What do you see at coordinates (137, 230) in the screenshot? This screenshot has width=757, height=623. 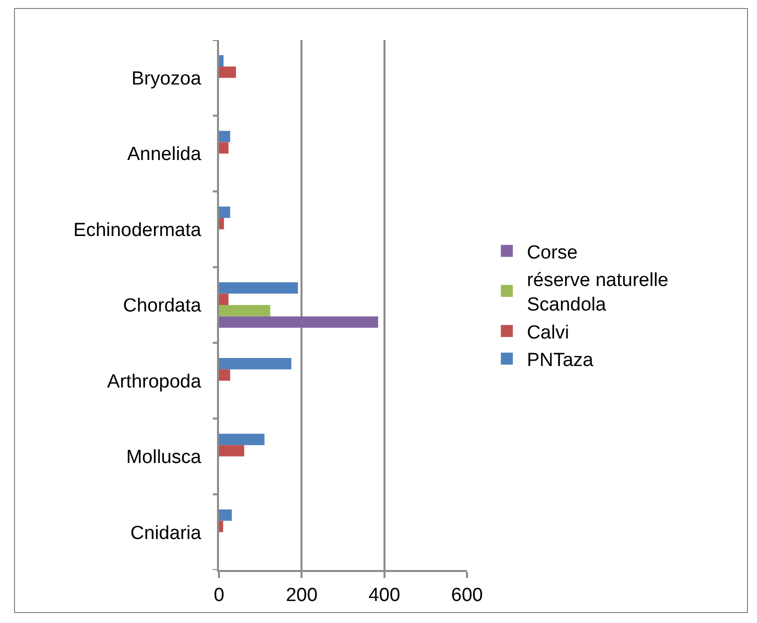 I see `y-tick-label: Echinodermata` at bounding box center [137, 230].